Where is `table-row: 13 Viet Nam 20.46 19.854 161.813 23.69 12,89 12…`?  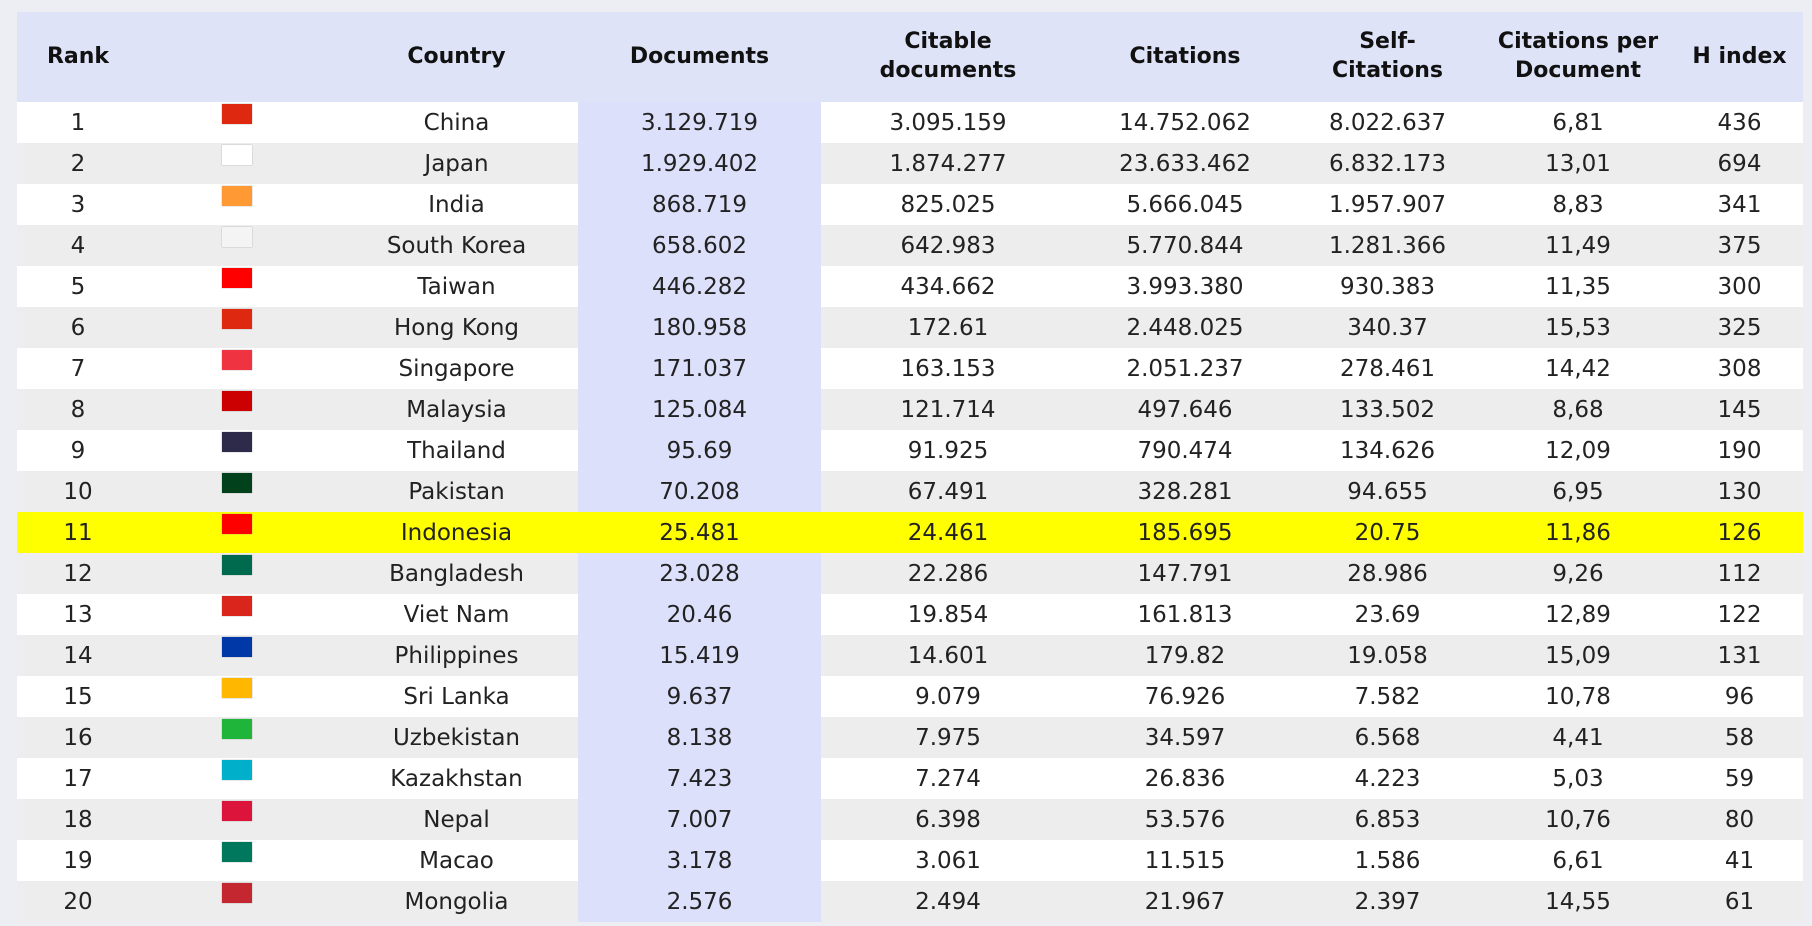 table-row: 13 Viet Nam 20.46 19.854 161.813 23.69 12,89 12… is located at coordinates (910, 614).